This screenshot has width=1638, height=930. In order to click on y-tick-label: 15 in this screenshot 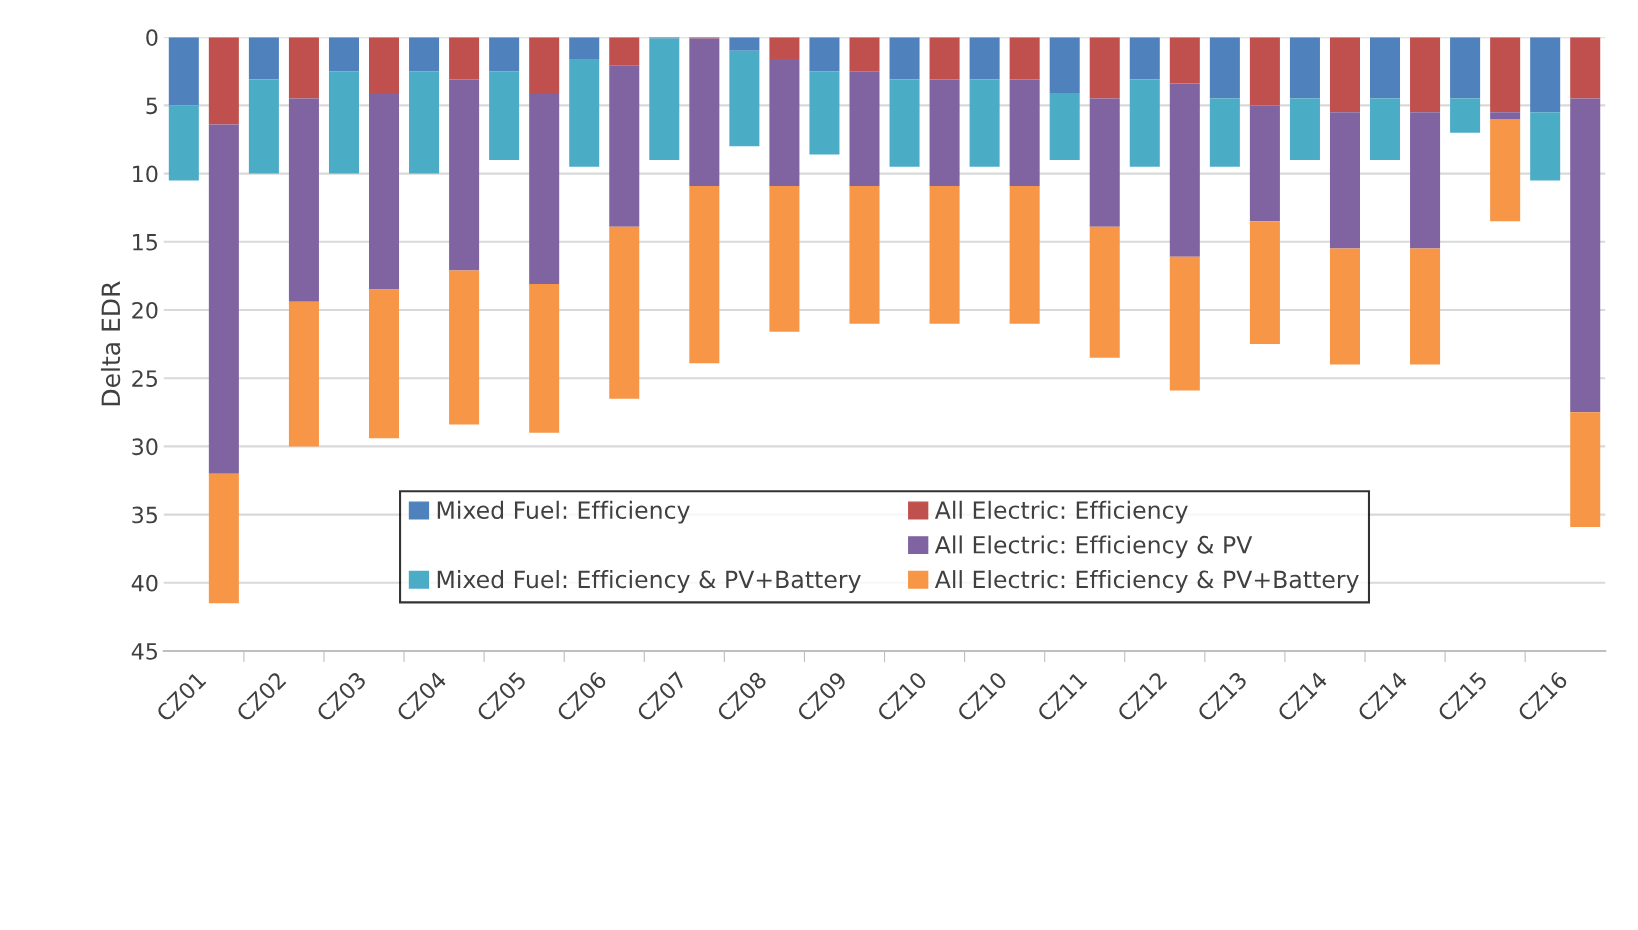, I will do `click(145, 242)`.